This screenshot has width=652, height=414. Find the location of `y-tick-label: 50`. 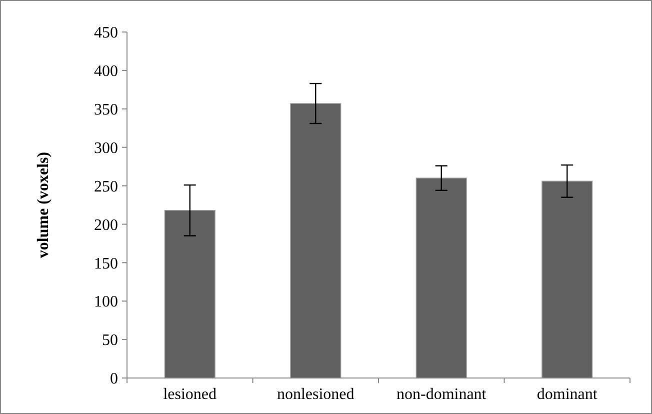

y-tick-label: 50 is located at coordinates (110, 341).